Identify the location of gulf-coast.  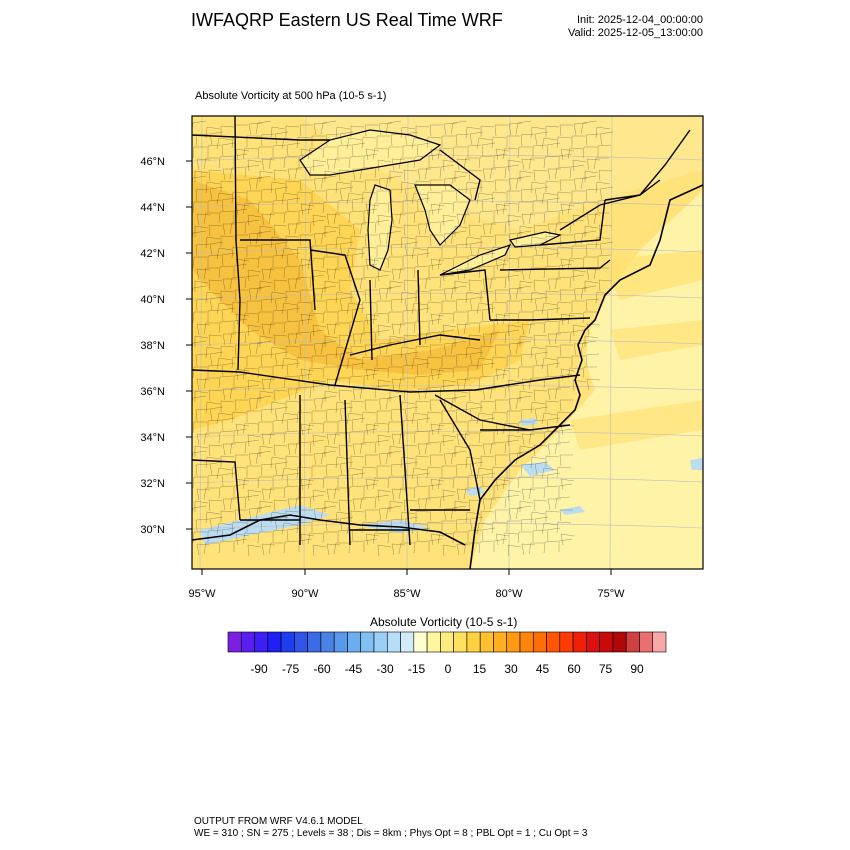
(329, 530).